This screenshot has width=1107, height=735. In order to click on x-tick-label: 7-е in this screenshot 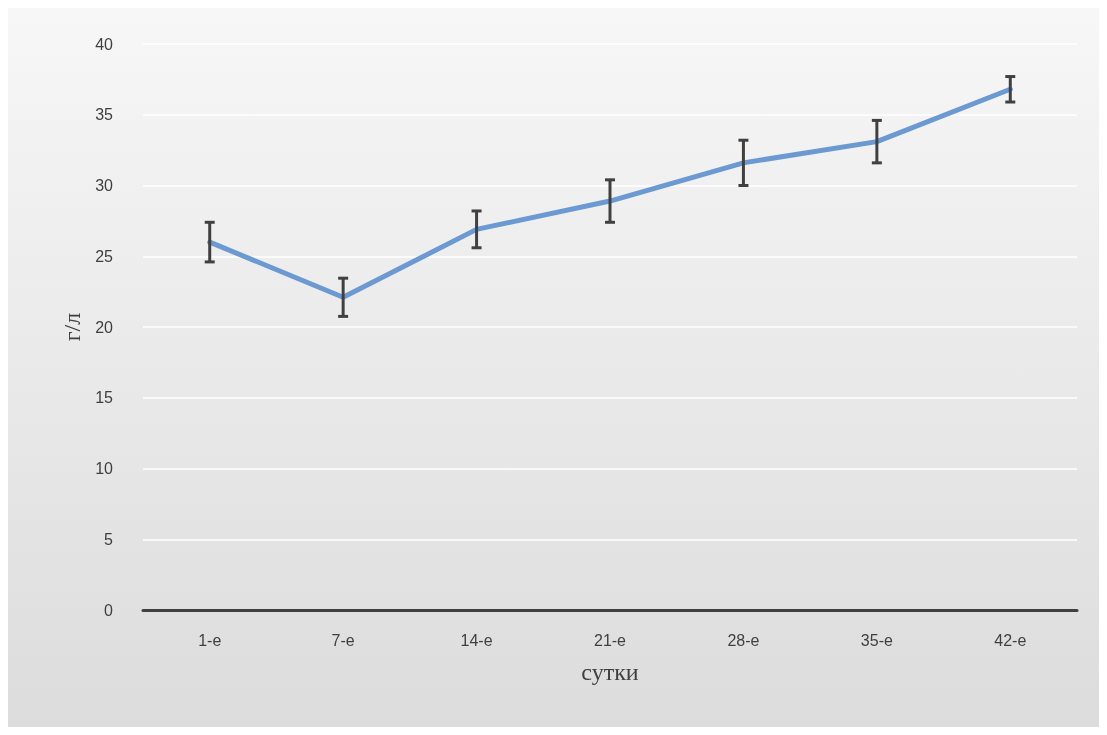, I will do `click(343, 640)`.